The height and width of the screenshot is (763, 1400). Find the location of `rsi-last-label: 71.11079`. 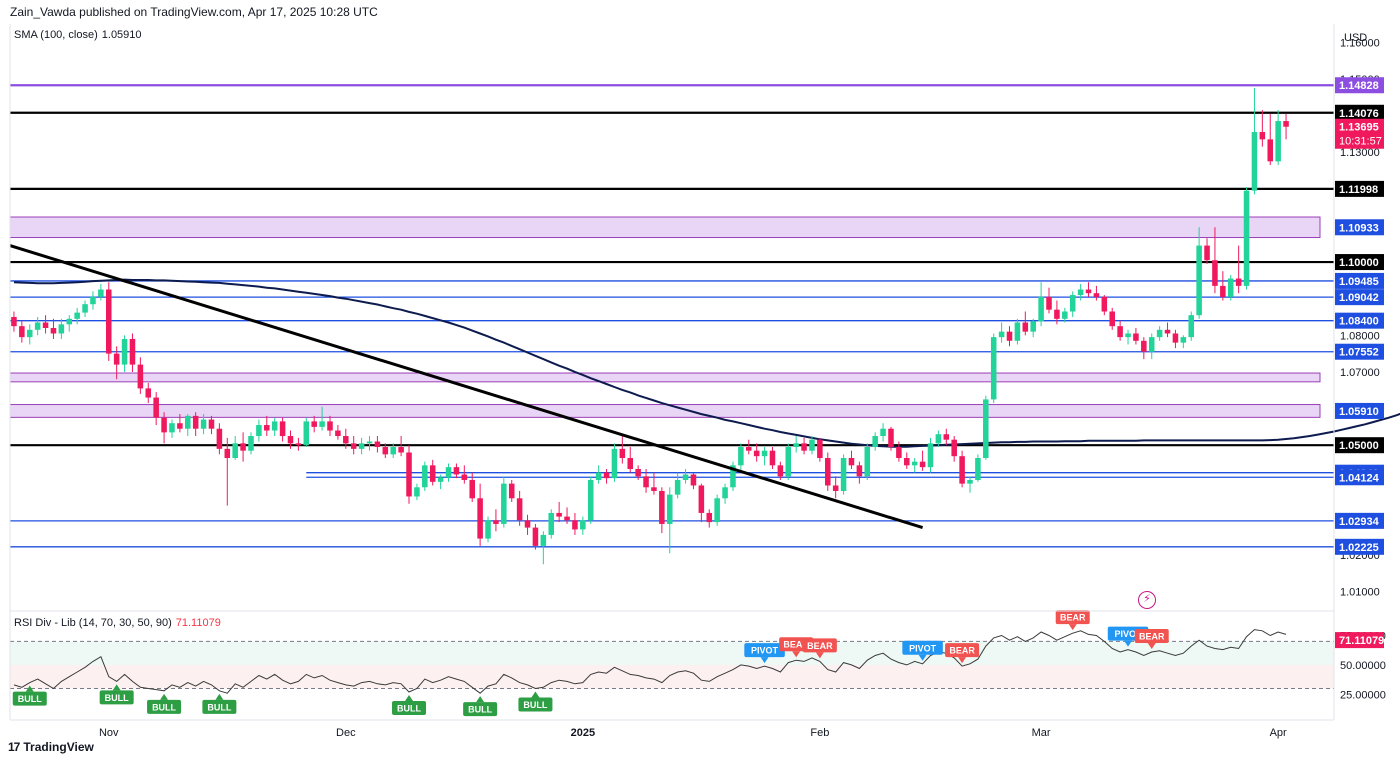

rsi-last-label: 71.11079 is located at coordinates (1361, 641).